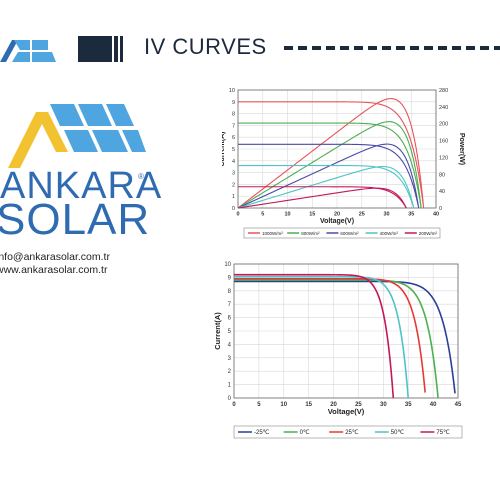  Describe the element at coordinates (28, 51) in the screenshot. I see `small-logo-icon` at that location.